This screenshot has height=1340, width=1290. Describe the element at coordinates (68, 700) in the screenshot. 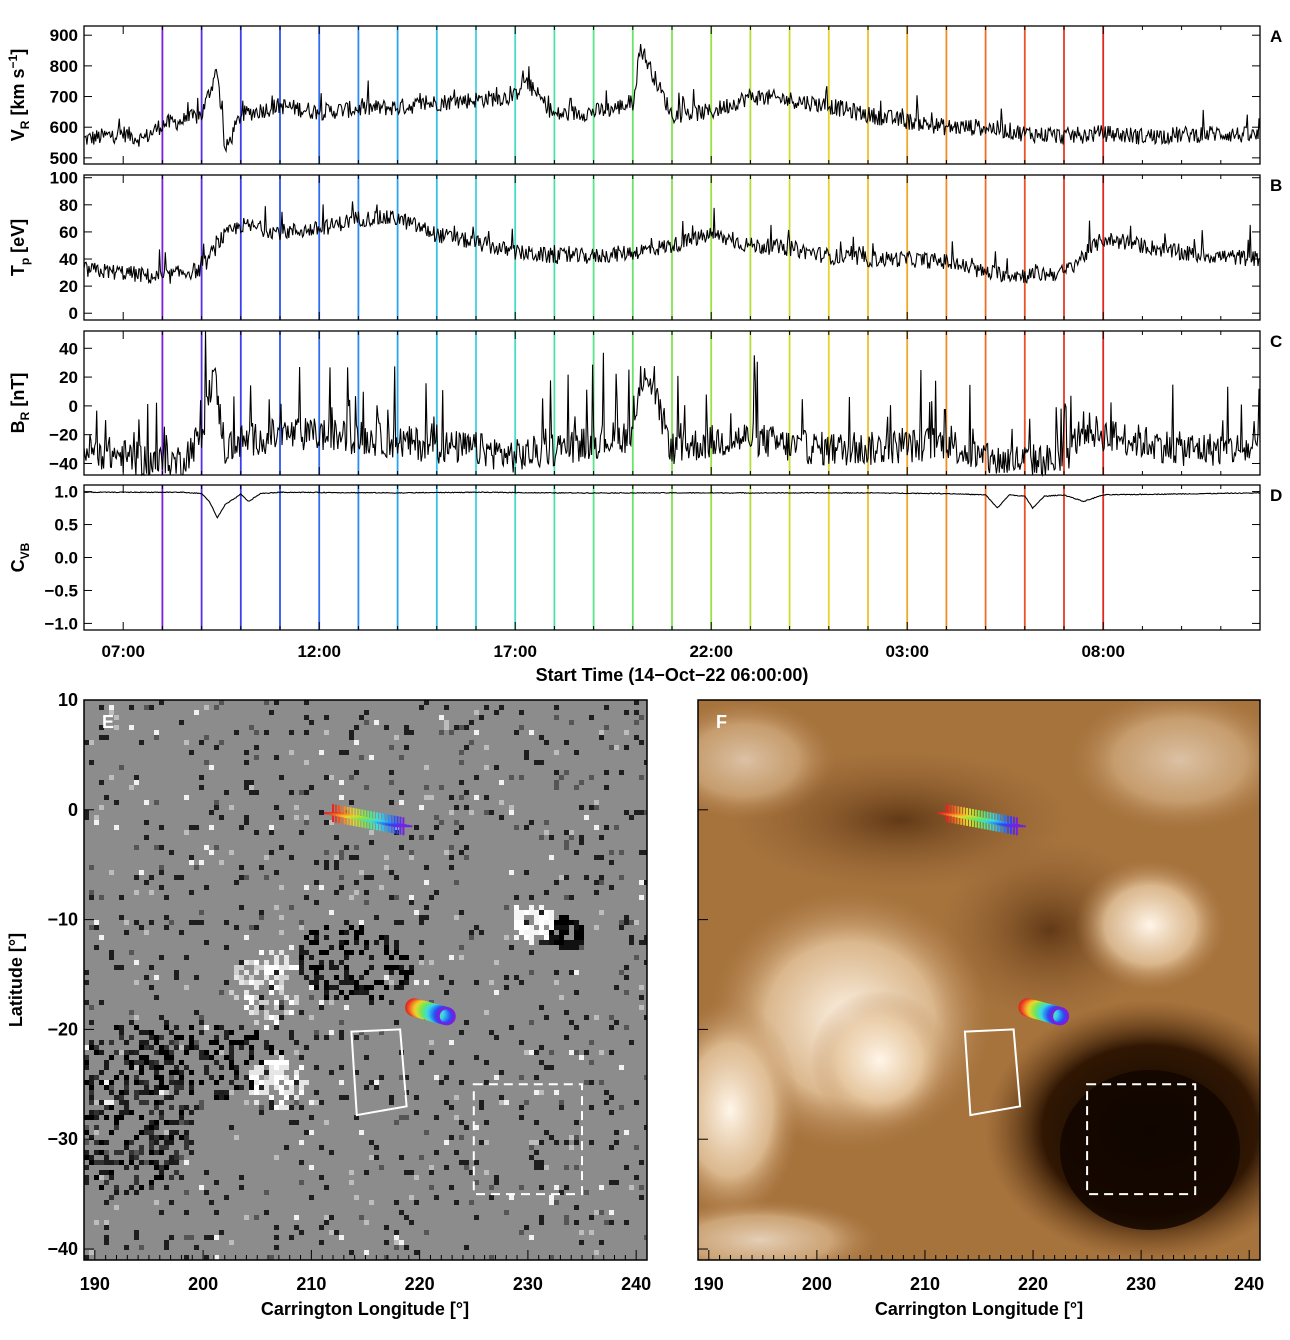

I see `latitude-tick-label: 10` at that location.